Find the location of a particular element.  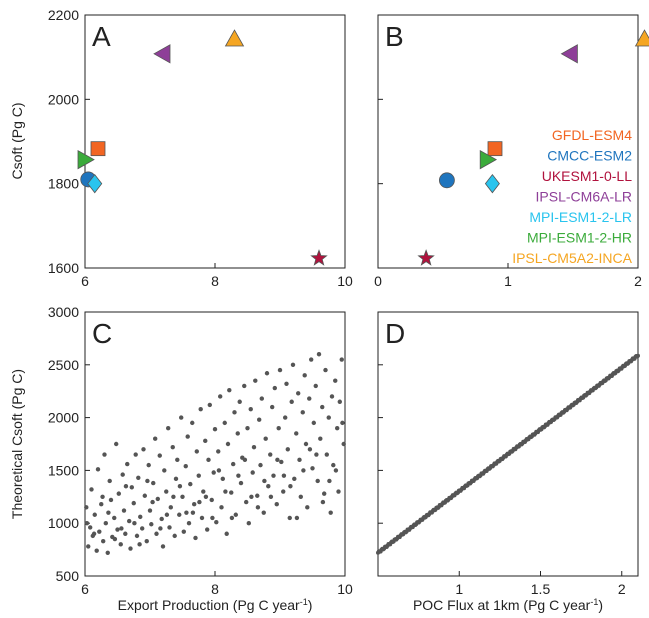

panel-letter-d: D is located at coordinates (395, 333).